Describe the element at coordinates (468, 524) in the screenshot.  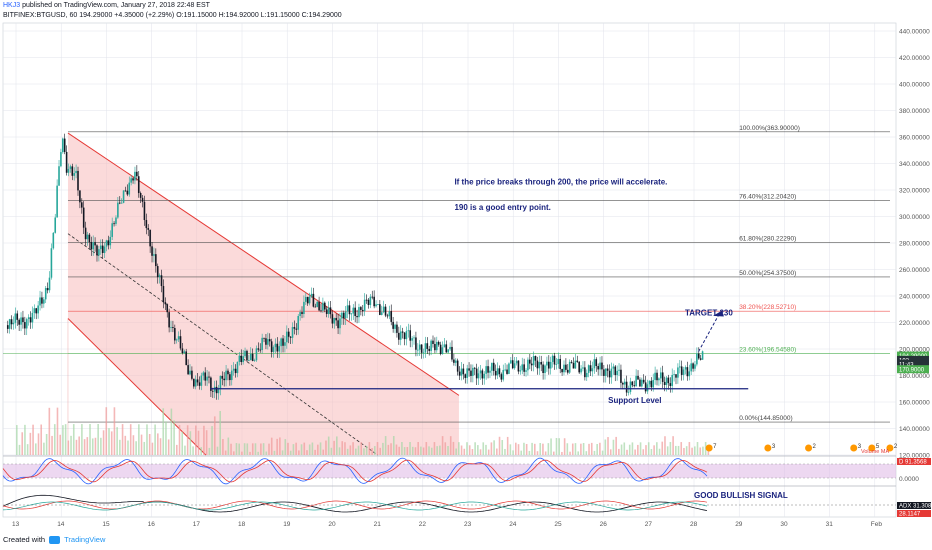
I see `x-tick-label: 23` at that location.